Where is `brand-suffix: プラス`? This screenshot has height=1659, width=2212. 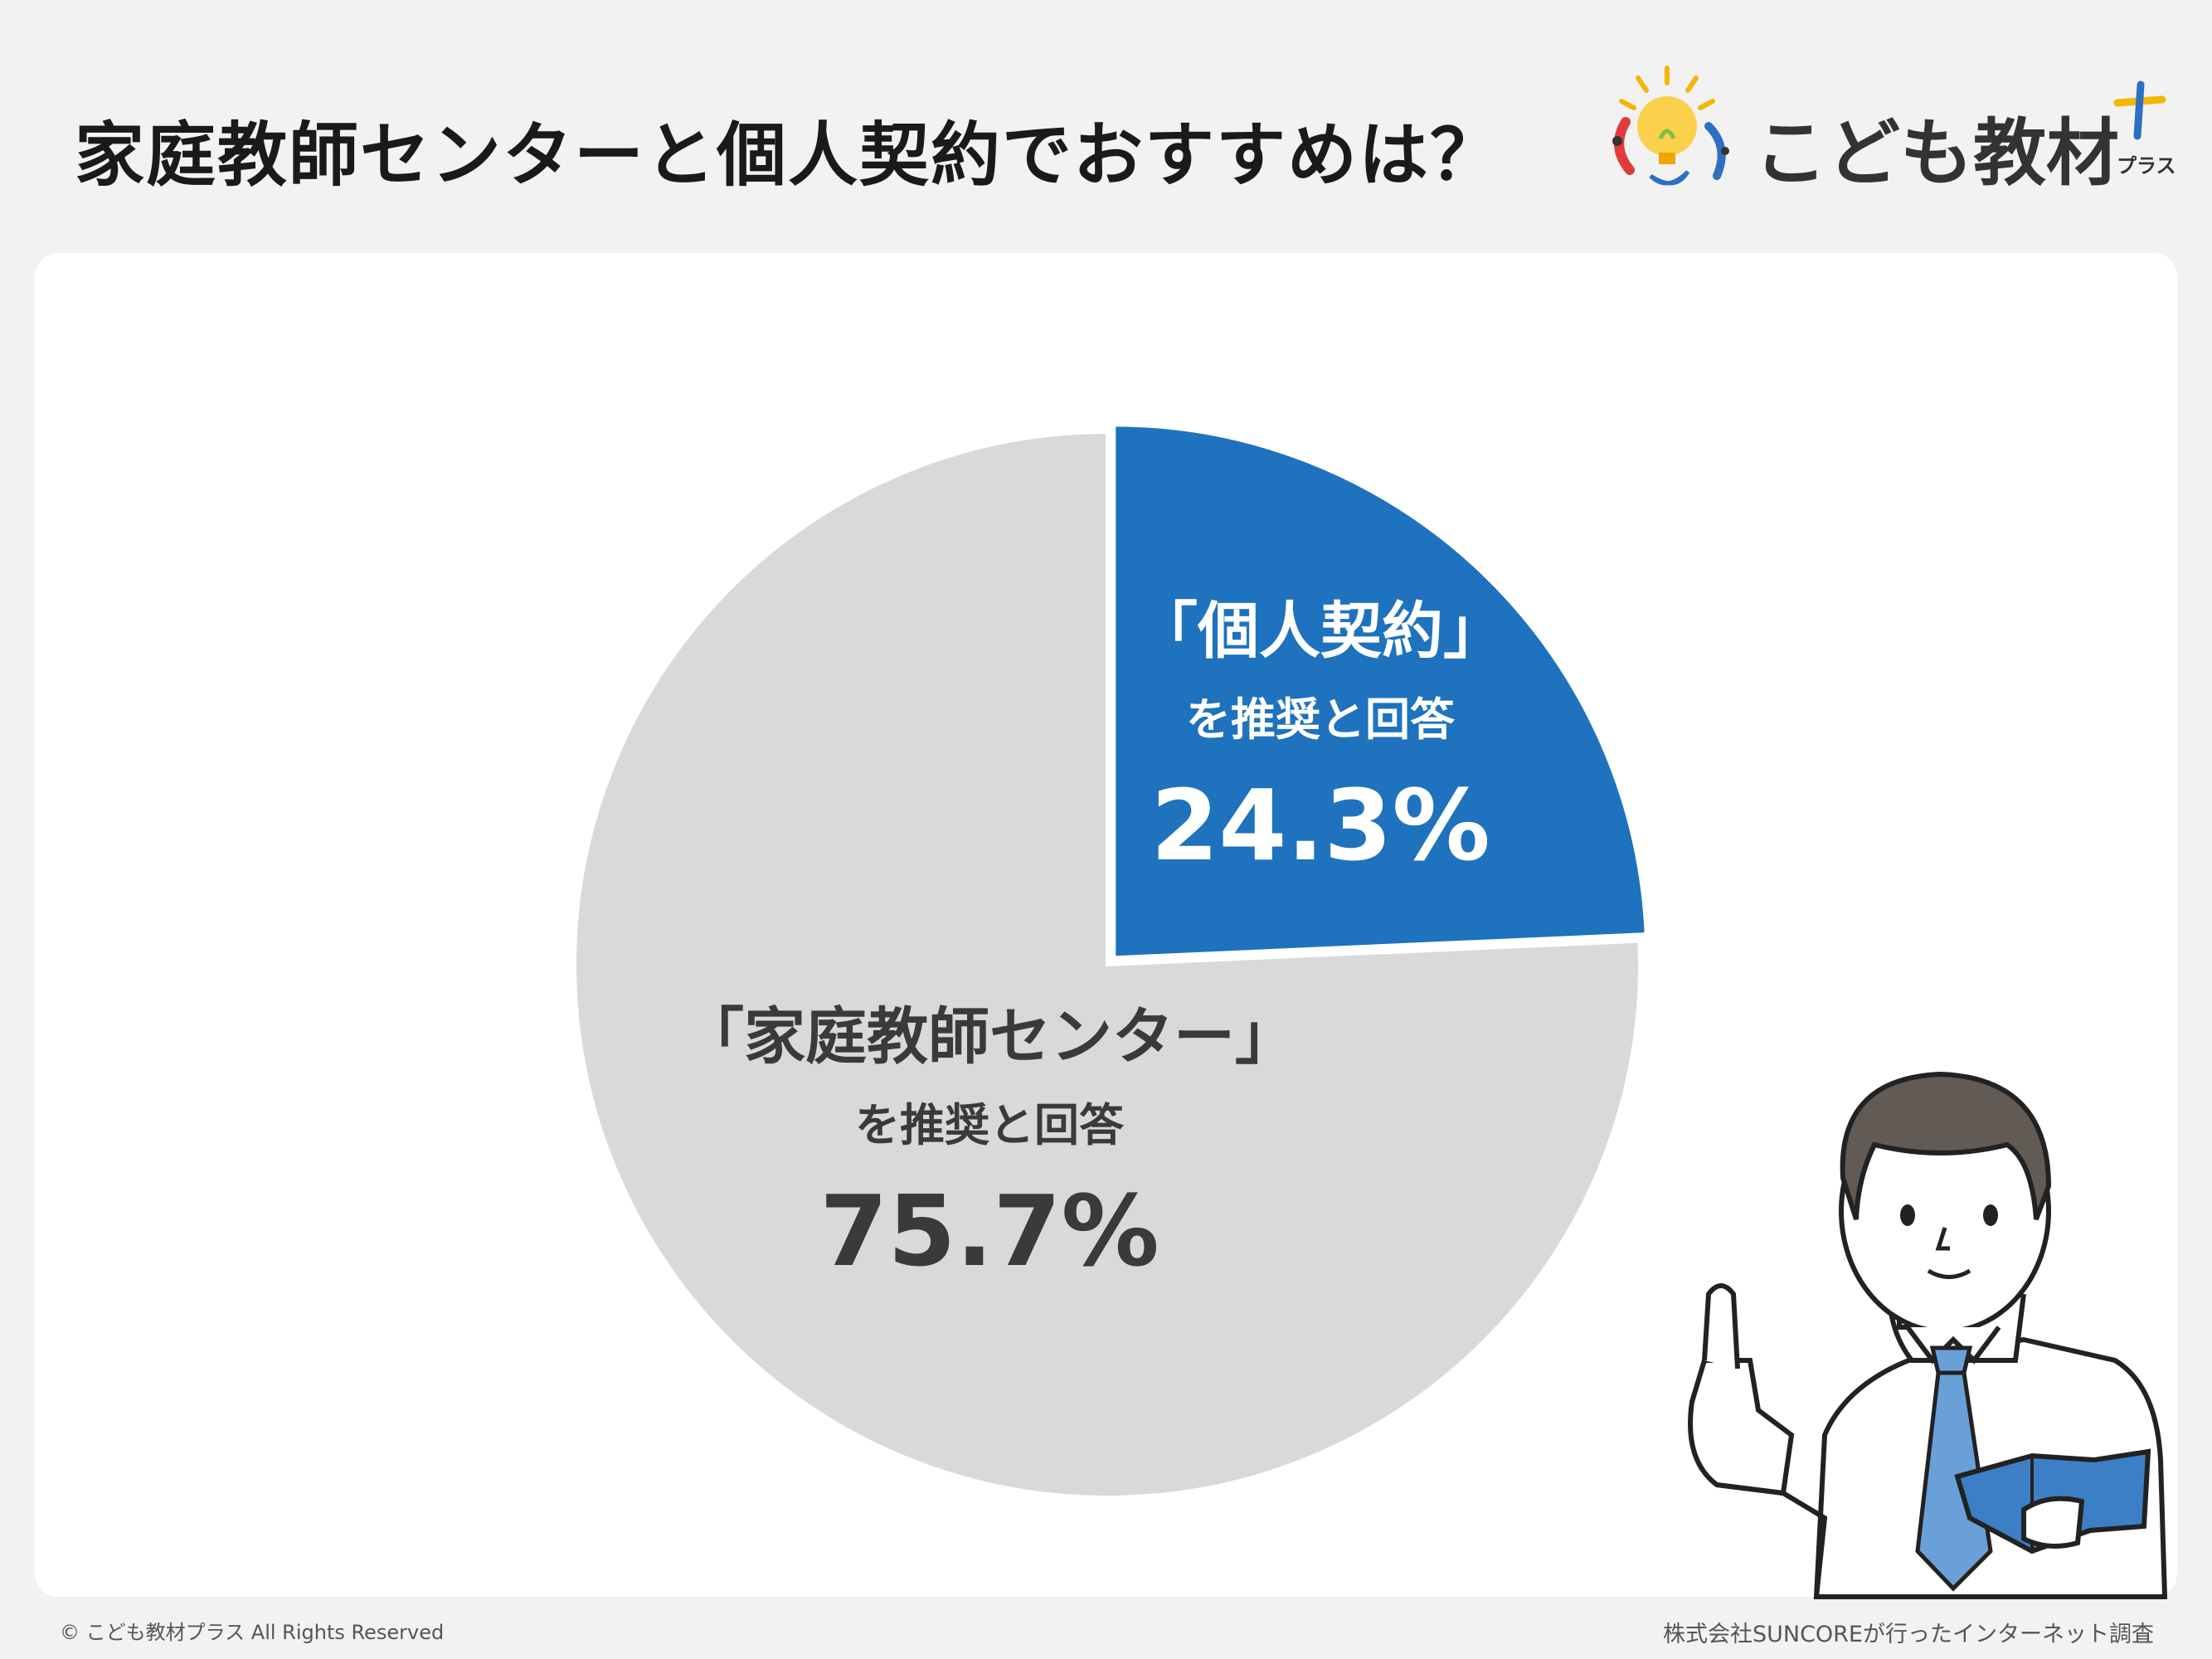 brand-suffix: プラス is located at coordinates (2147, 166).